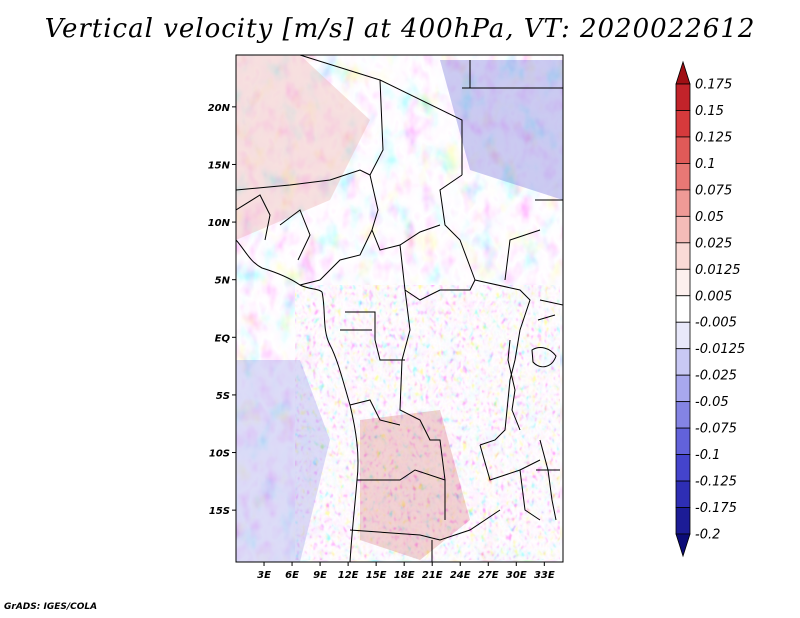 This screenshot has width=800, height=618. What do you see at coordinates (219, 511) in the screenshot?
I see `lat-tick-label: 15S` at bounding box center [219, 511].